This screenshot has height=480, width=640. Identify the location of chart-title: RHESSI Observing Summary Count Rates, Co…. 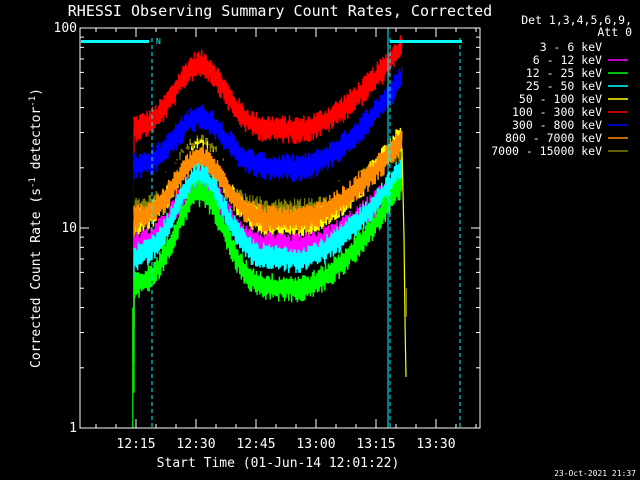
(280, 11).